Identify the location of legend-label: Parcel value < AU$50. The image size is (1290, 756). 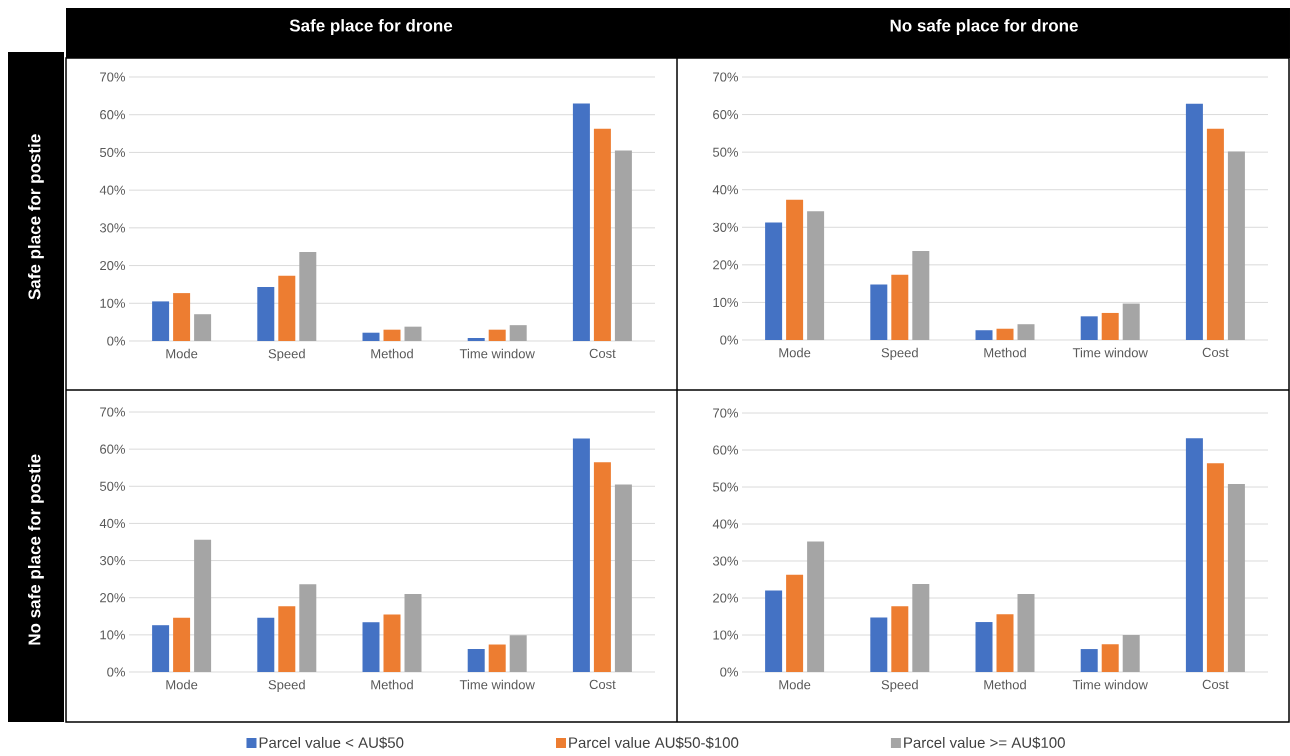
(331, 742).